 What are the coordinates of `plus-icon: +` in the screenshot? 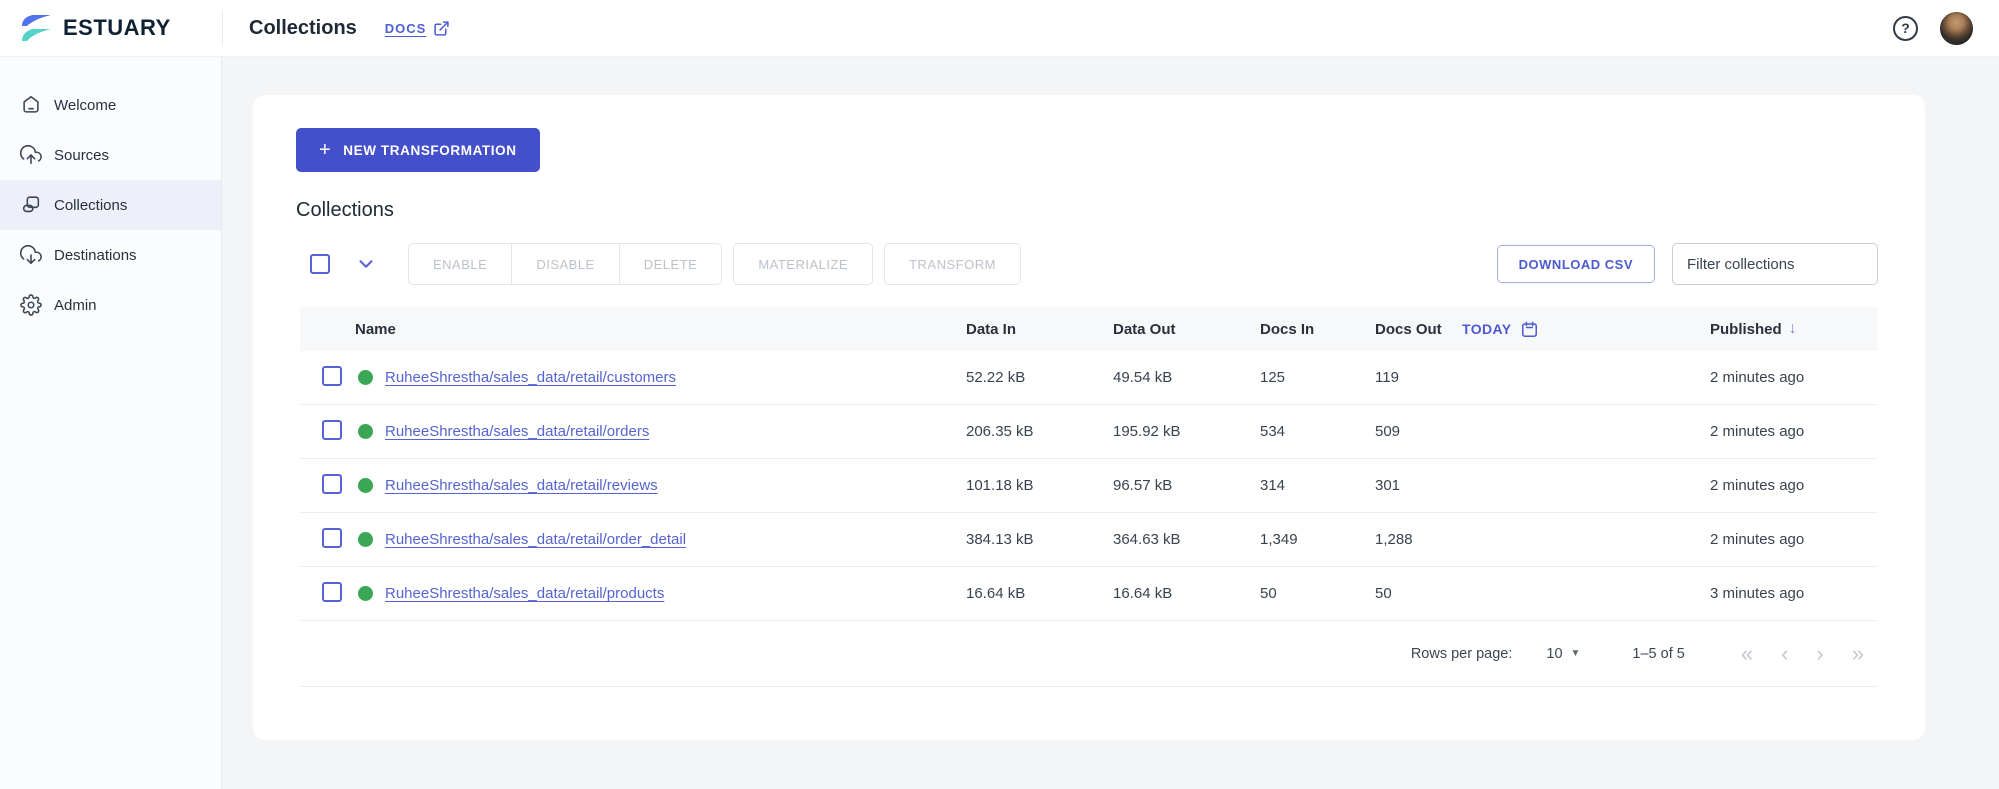 It's located at (325, 150).